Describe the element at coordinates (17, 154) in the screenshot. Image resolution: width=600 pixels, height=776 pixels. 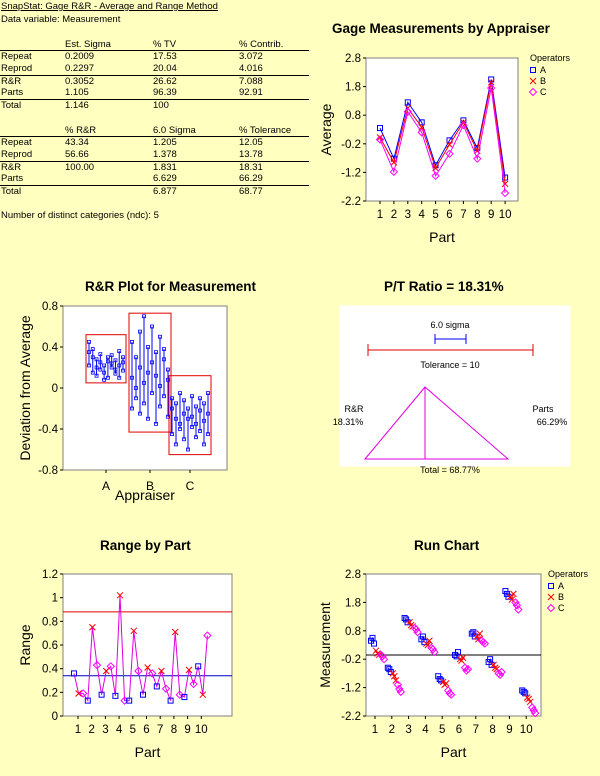
I see `table-cell: Reprod` at that location.